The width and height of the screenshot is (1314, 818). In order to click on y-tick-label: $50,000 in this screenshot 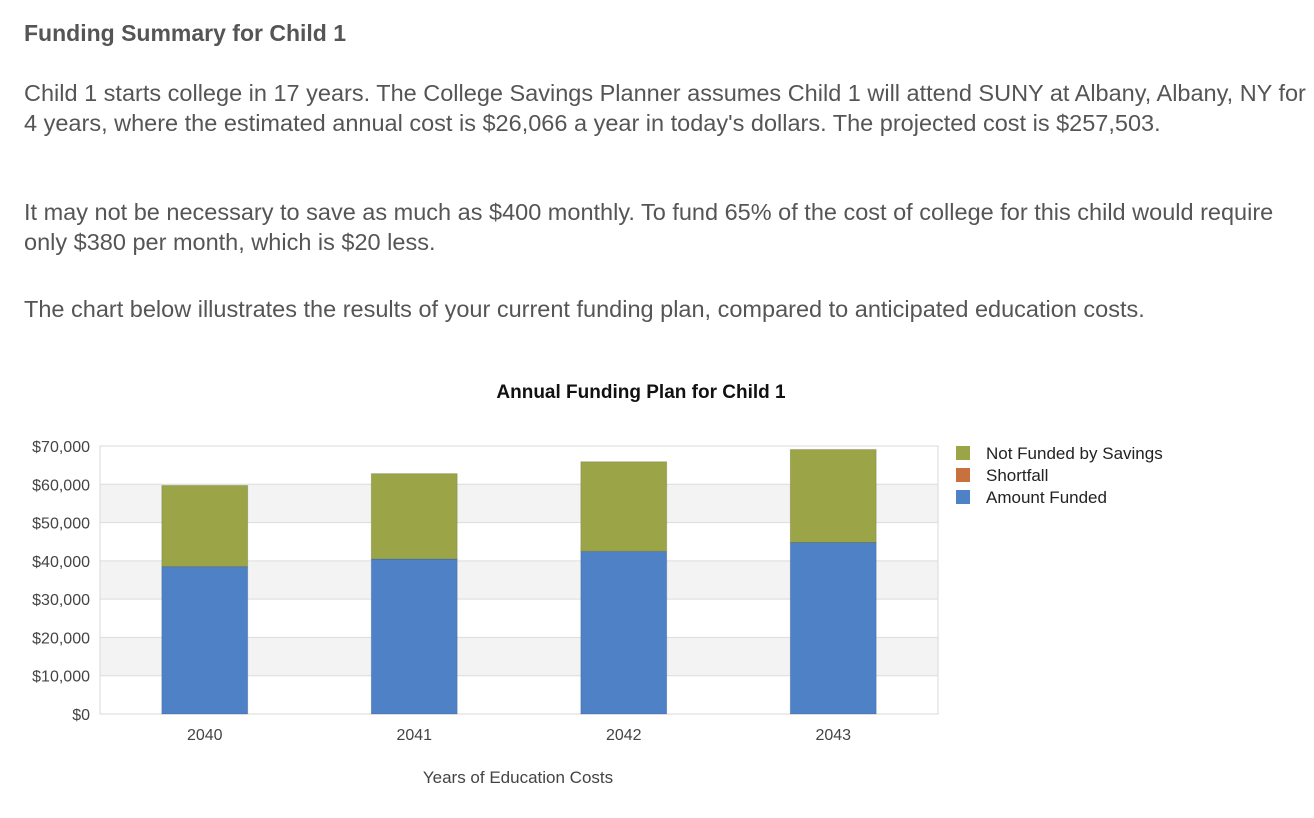, I will do `click(61, 524)`.